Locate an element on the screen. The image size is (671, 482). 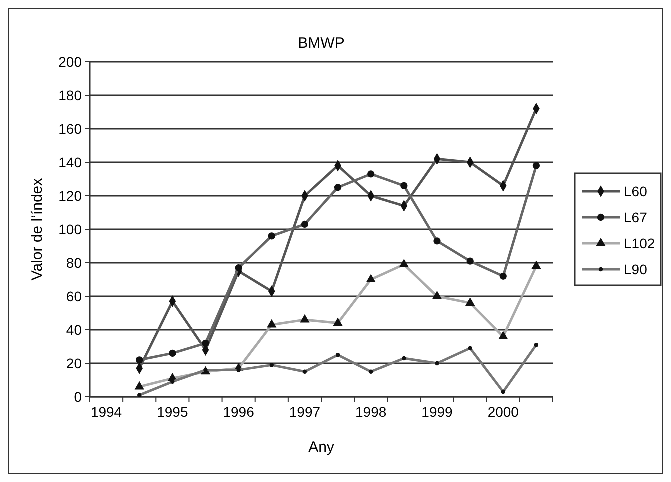
y-tick-label: 100 is located at coordinates (70, 230).